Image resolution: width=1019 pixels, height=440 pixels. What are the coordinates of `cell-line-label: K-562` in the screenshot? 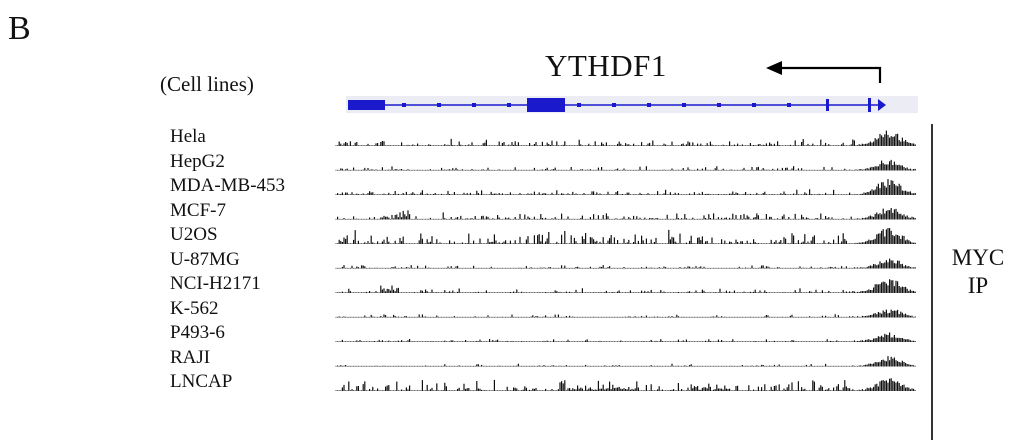 It's located at (194, 308).